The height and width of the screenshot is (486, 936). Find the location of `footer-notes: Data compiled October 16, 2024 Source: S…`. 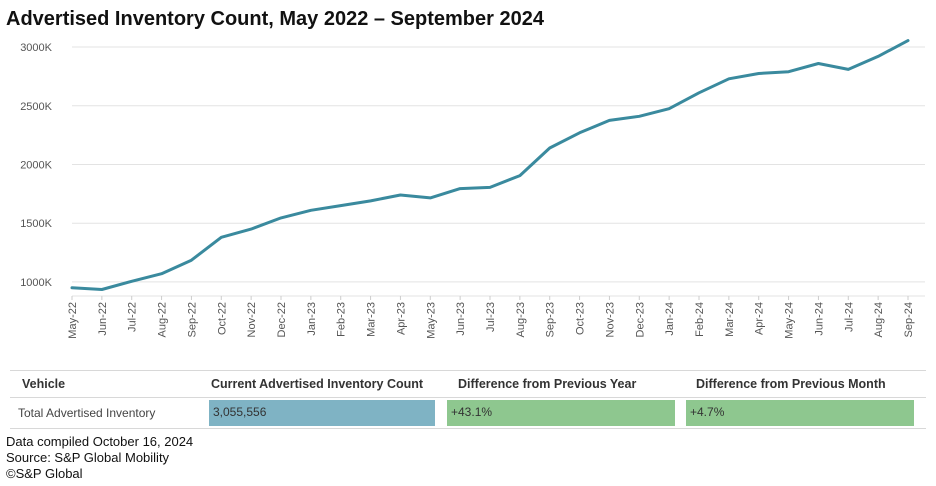

footer-notes: Data compiled October 16, 2024 Source: S… is located at coordinates (99, 458).